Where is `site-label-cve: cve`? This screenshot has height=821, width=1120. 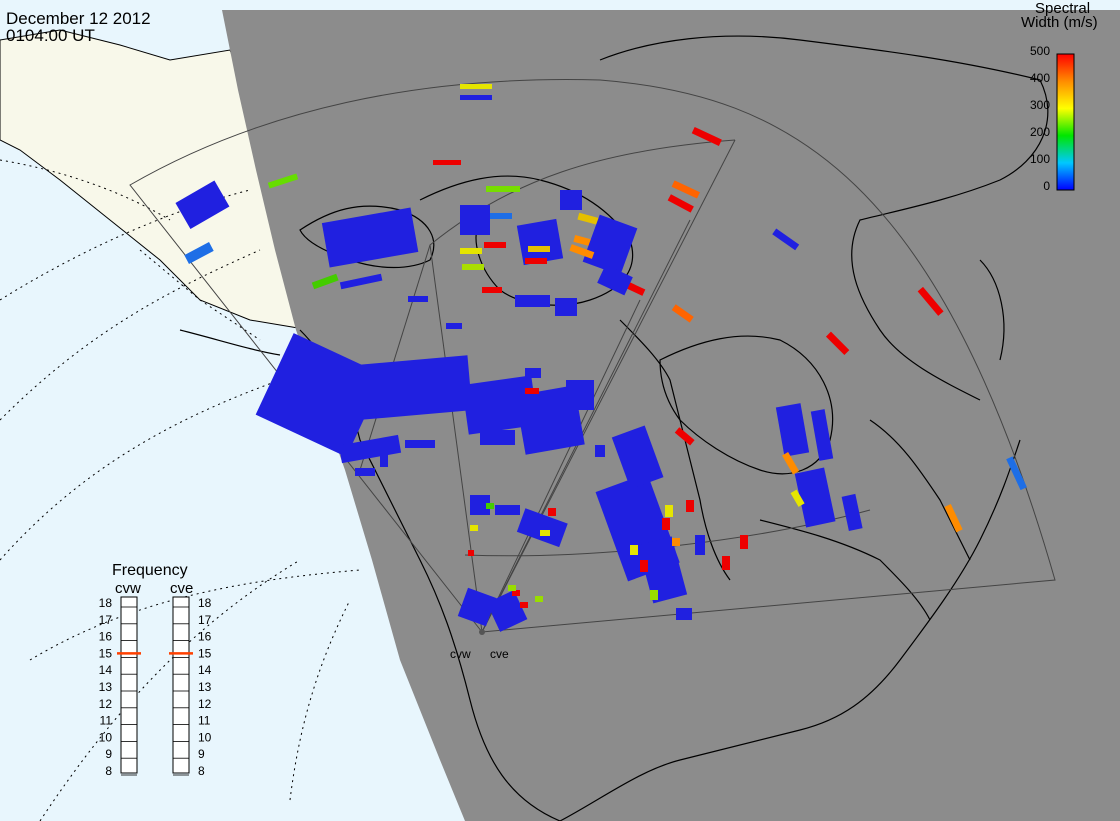 site-label-cve: cve is located at coordinates (499, 654).